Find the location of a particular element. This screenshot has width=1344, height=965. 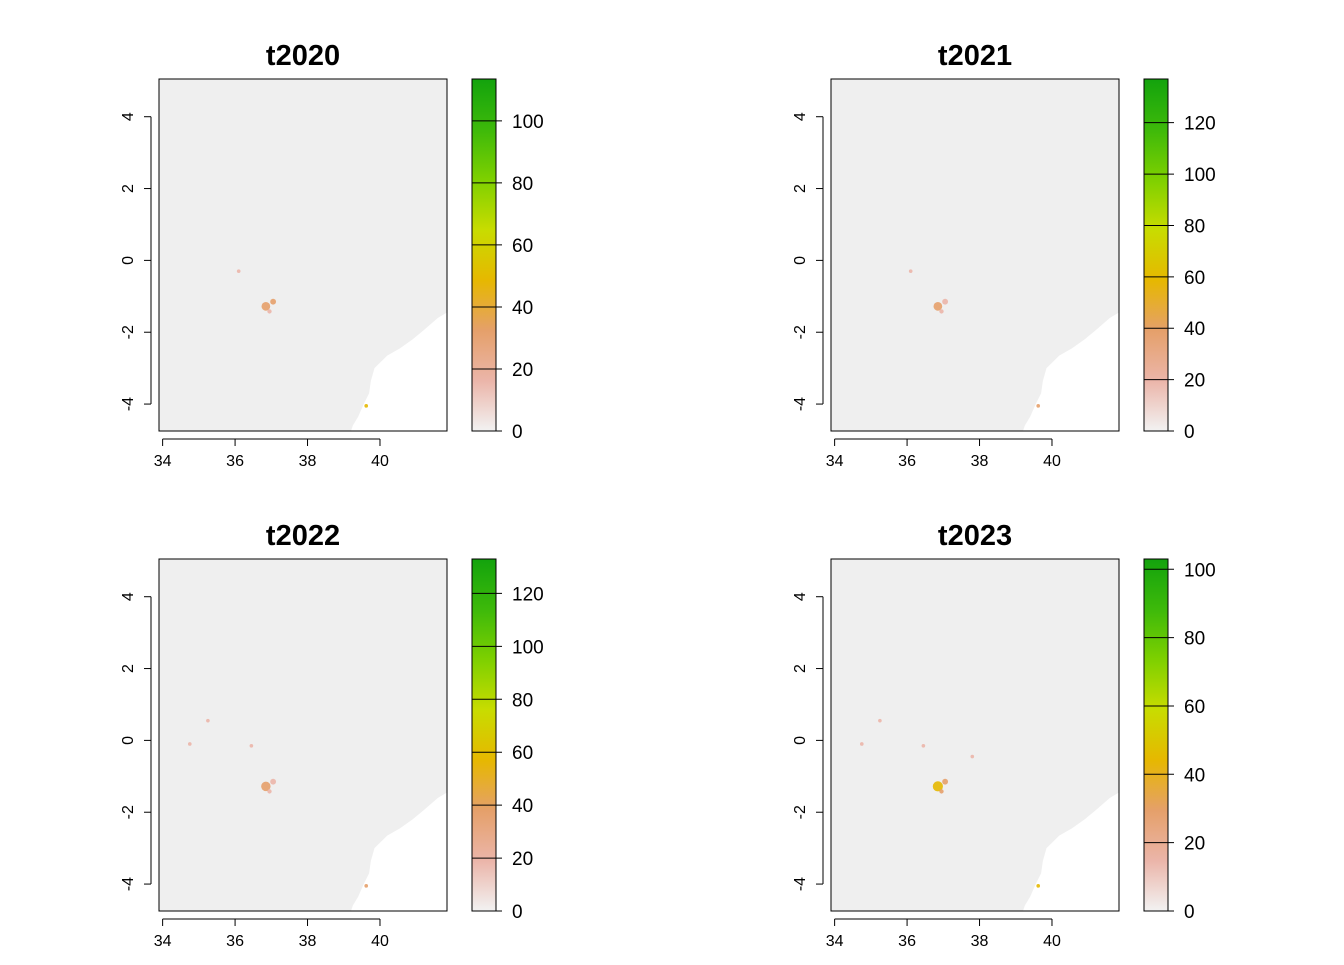

panel-title: t2023 is located at coordinates (975, 536).